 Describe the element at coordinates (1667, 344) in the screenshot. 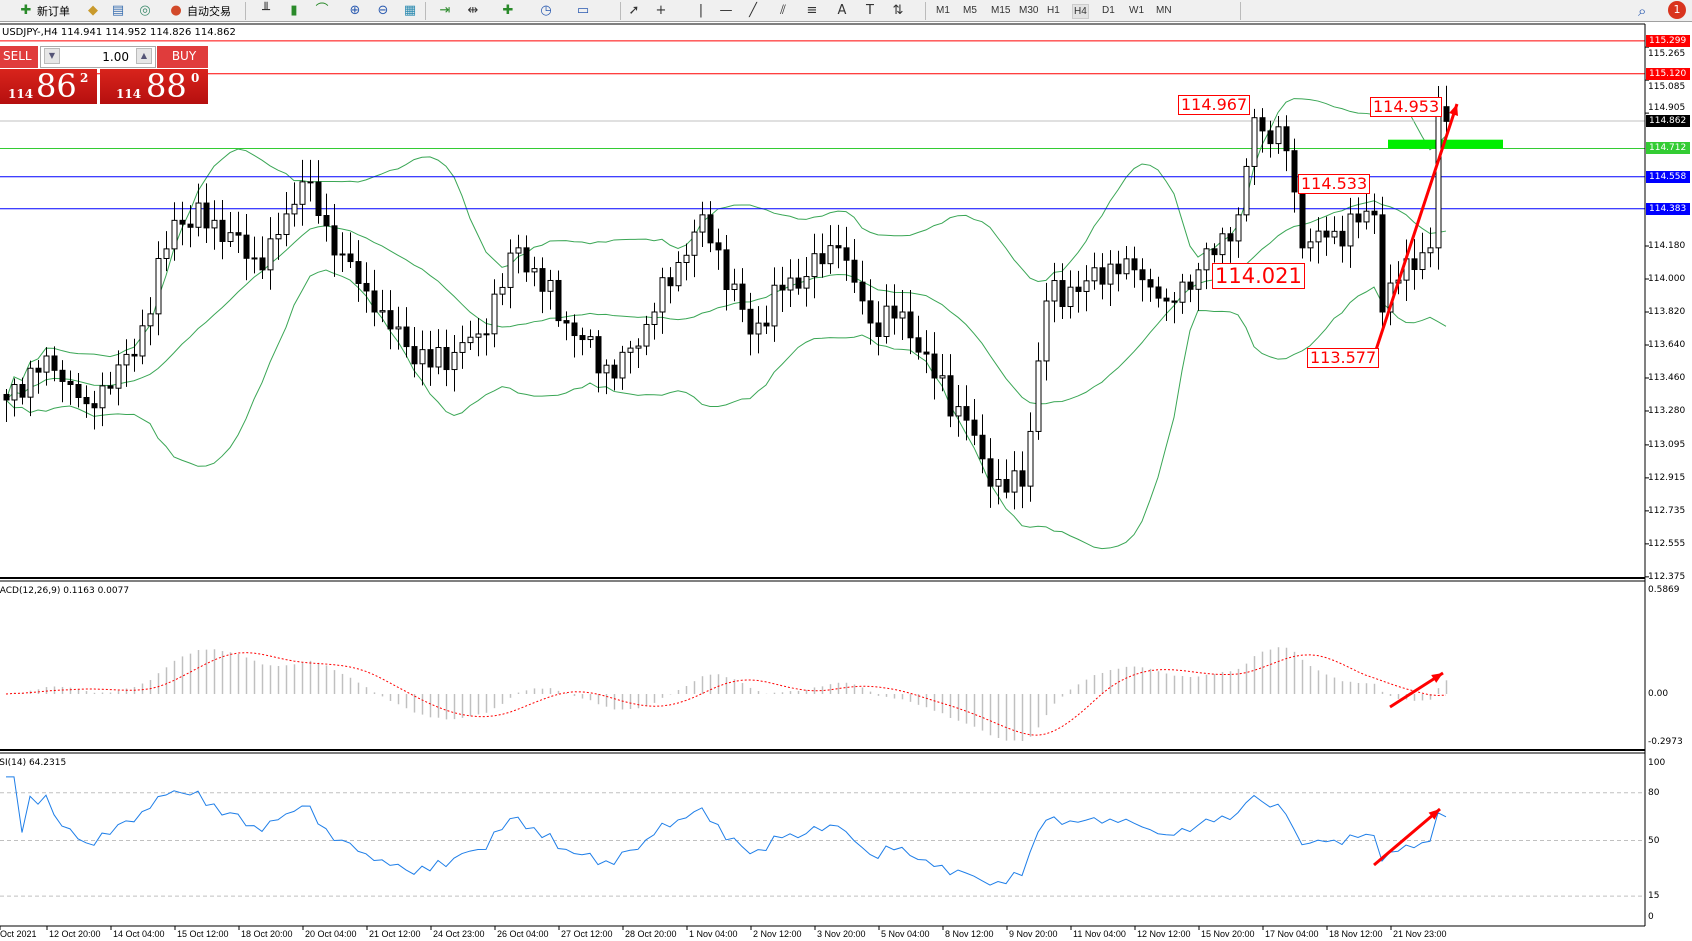

I see `price-axis-label: 113.640` at that location.